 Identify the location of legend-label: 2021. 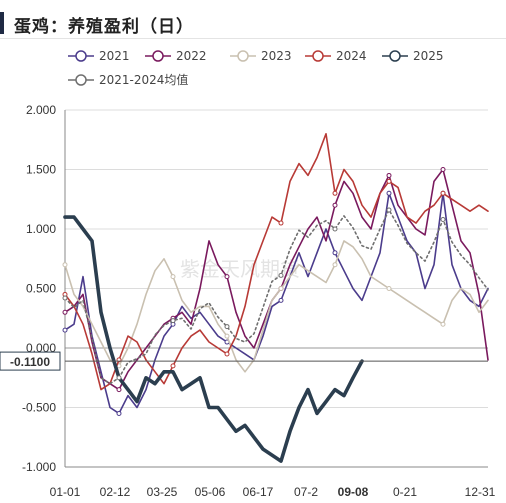
(114, 56).